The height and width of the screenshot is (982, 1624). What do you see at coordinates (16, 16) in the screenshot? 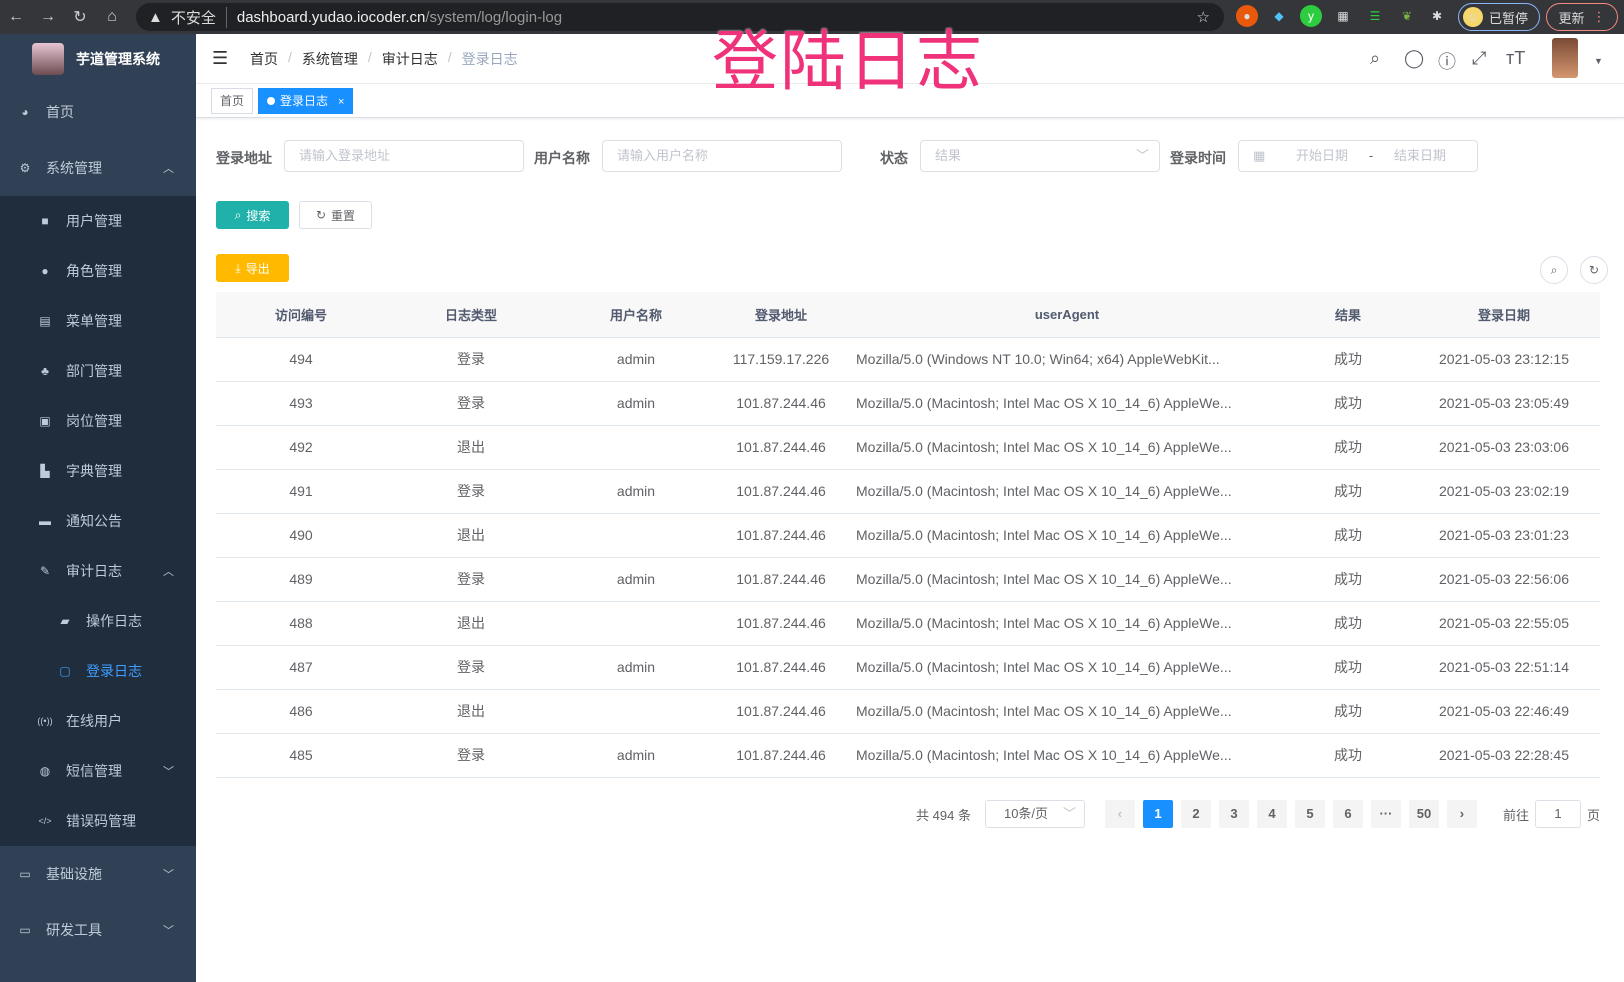
I see `back-icon: ←` at bounding box center [16, 16].